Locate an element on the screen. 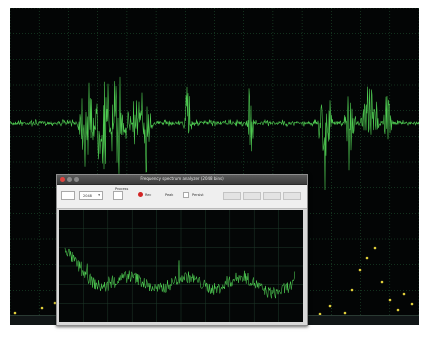 This screenshot has width=427, height=339. close-icon is located at coordinates (62, 179).